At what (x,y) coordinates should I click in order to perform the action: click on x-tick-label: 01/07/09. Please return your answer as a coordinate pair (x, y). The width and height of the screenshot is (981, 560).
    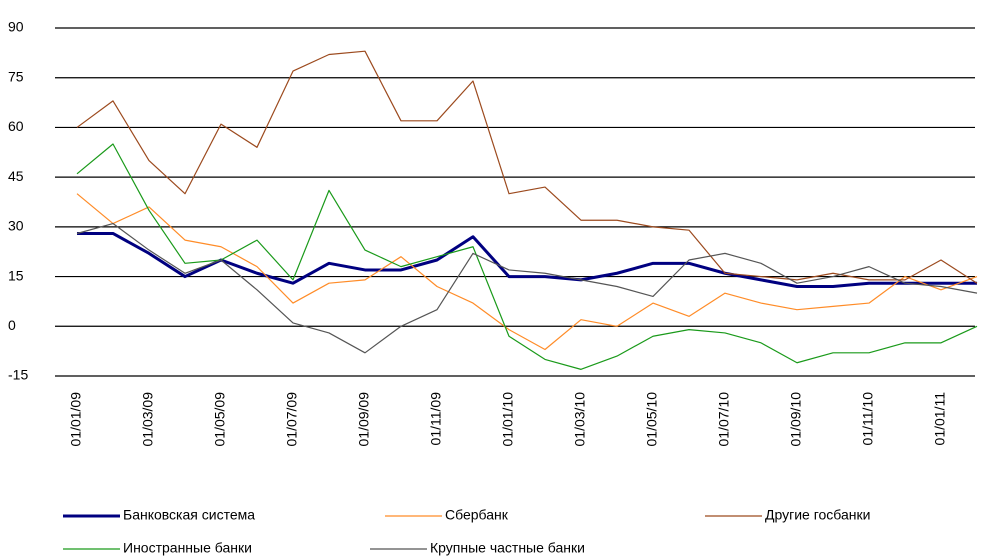
    Looking at the image, I should click on (292, 419).